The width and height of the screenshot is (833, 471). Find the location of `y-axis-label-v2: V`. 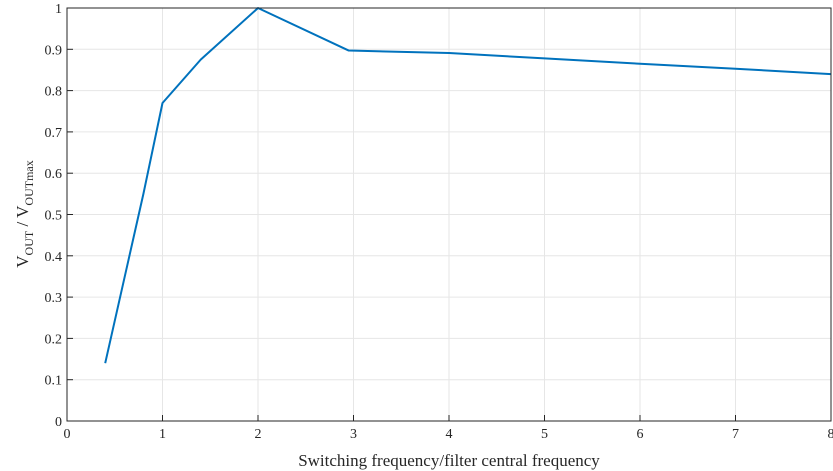

y-axis-label-v2: V is located at coordinates (22, 211).